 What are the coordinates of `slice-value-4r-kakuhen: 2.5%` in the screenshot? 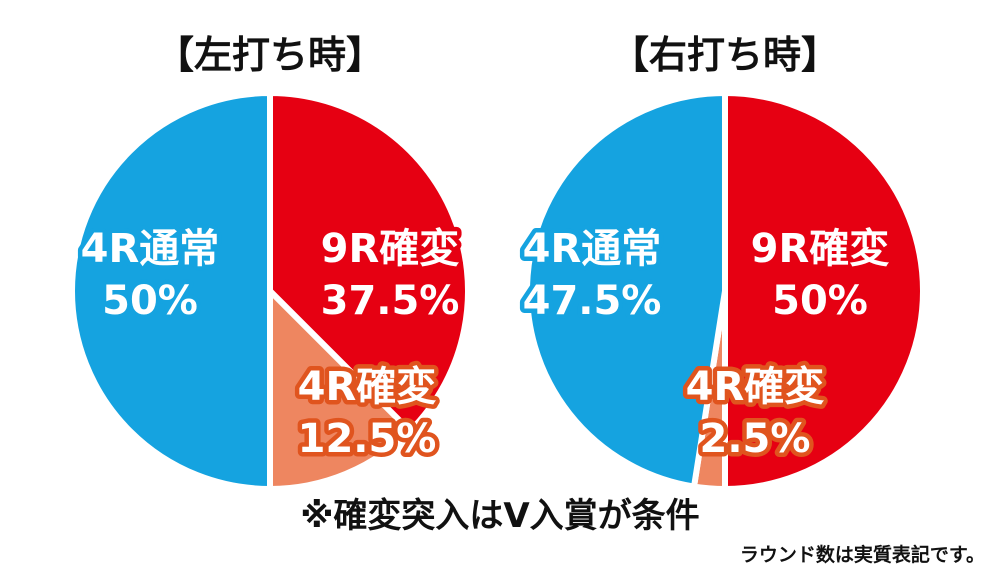 It's located at (755, 439).